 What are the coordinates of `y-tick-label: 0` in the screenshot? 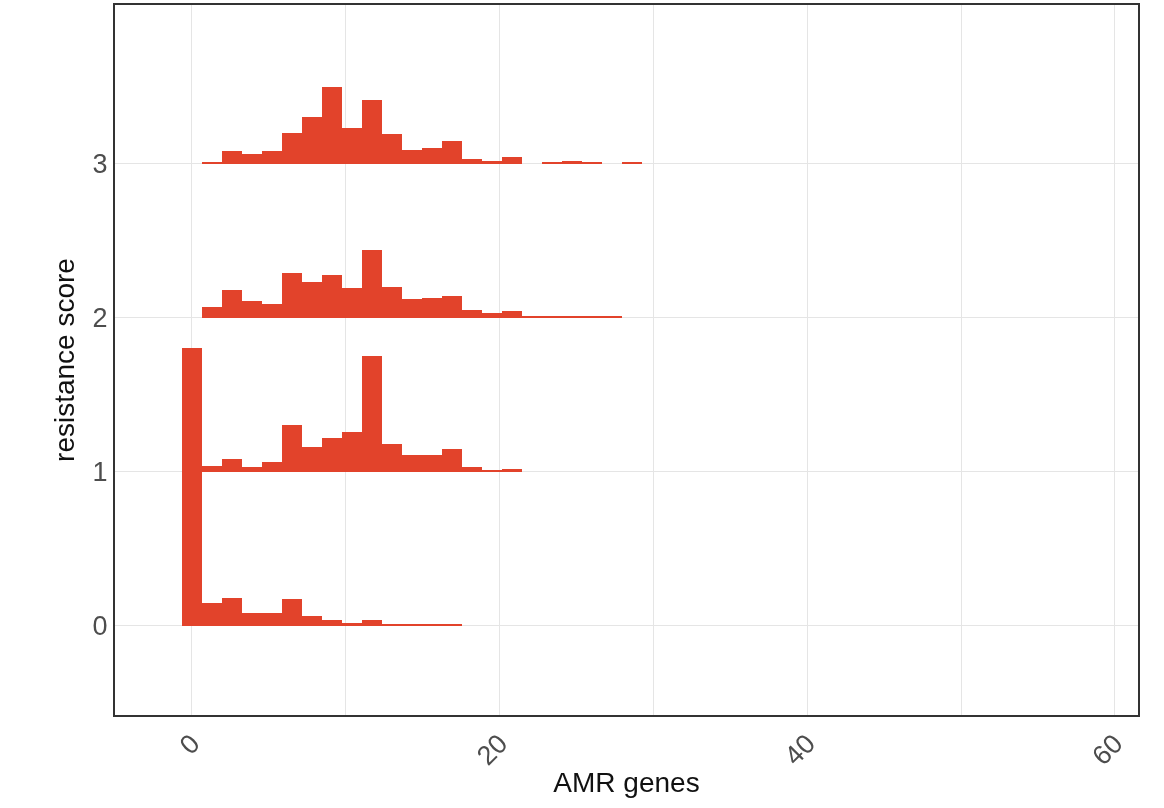 It's located at (100, 626).